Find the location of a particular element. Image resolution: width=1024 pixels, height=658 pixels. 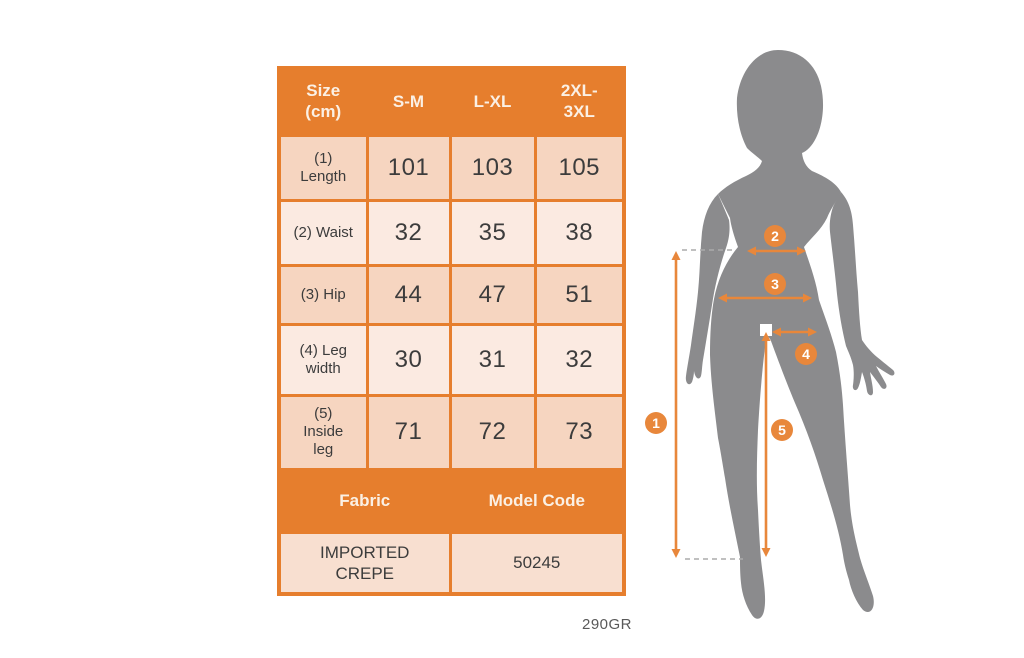

waist-value-sm: 32 is located at coordinates (408, 232).